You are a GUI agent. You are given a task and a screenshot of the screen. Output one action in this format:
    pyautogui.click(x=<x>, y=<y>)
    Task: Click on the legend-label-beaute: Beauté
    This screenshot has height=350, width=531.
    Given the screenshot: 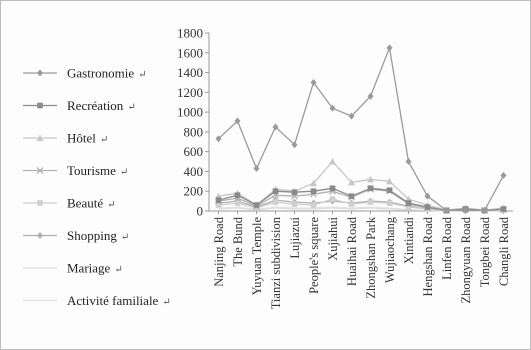 What is the action you would take?
    pyautogui.click(x=85, y=203)
    